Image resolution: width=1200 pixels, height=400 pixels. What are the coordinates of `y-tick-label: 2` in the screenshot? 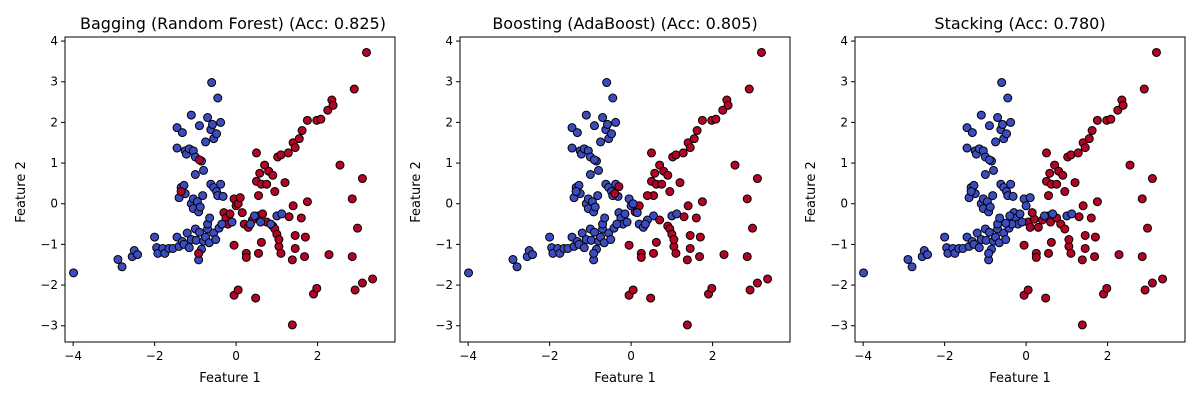 It's located at (844, 122).